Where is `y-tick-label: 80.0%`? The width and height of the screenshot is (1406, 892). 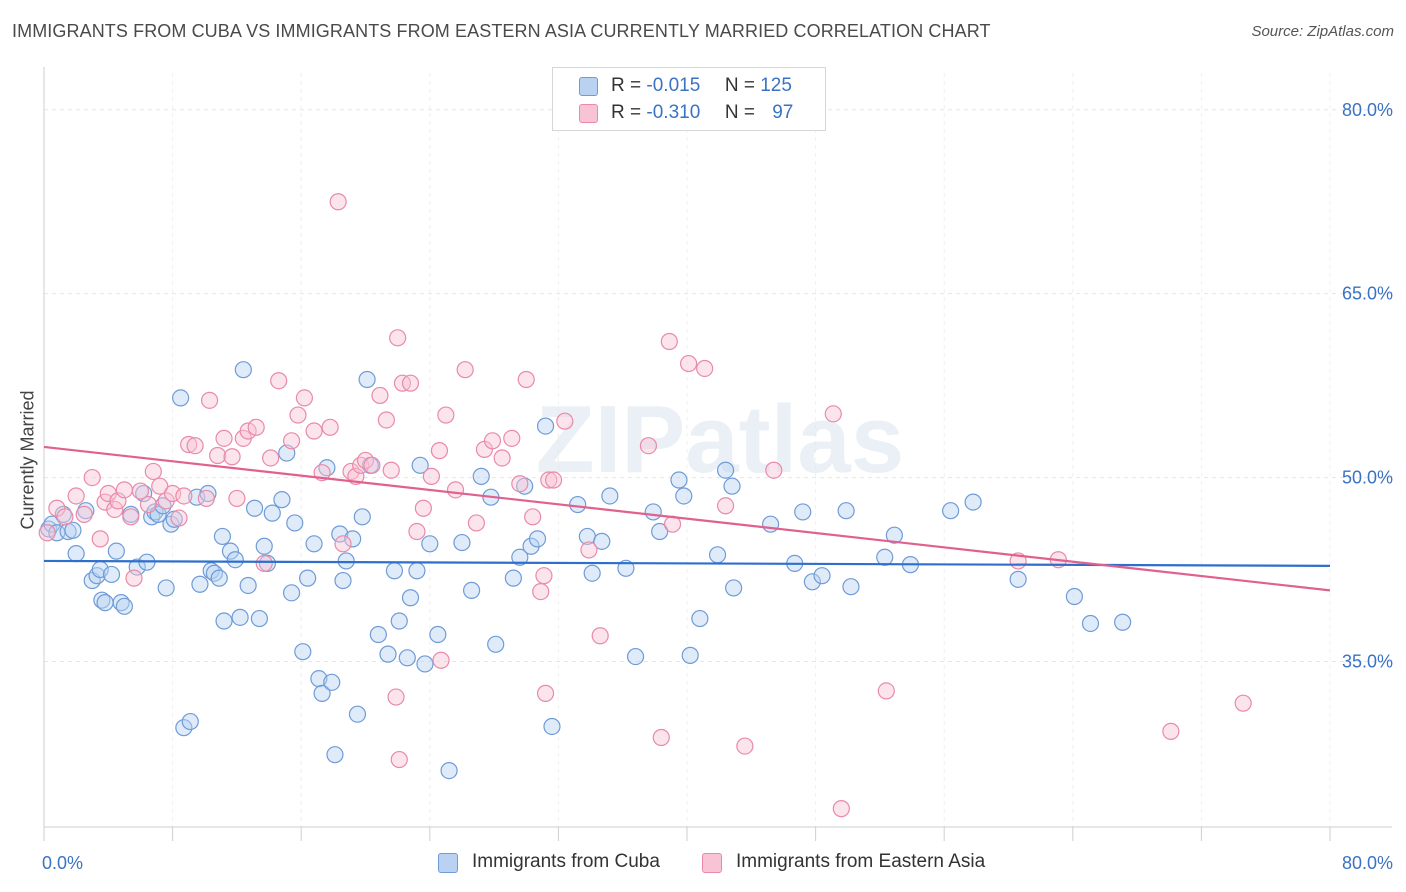 y-tick-label: 80.0% is located at coordinates (1367, 110).